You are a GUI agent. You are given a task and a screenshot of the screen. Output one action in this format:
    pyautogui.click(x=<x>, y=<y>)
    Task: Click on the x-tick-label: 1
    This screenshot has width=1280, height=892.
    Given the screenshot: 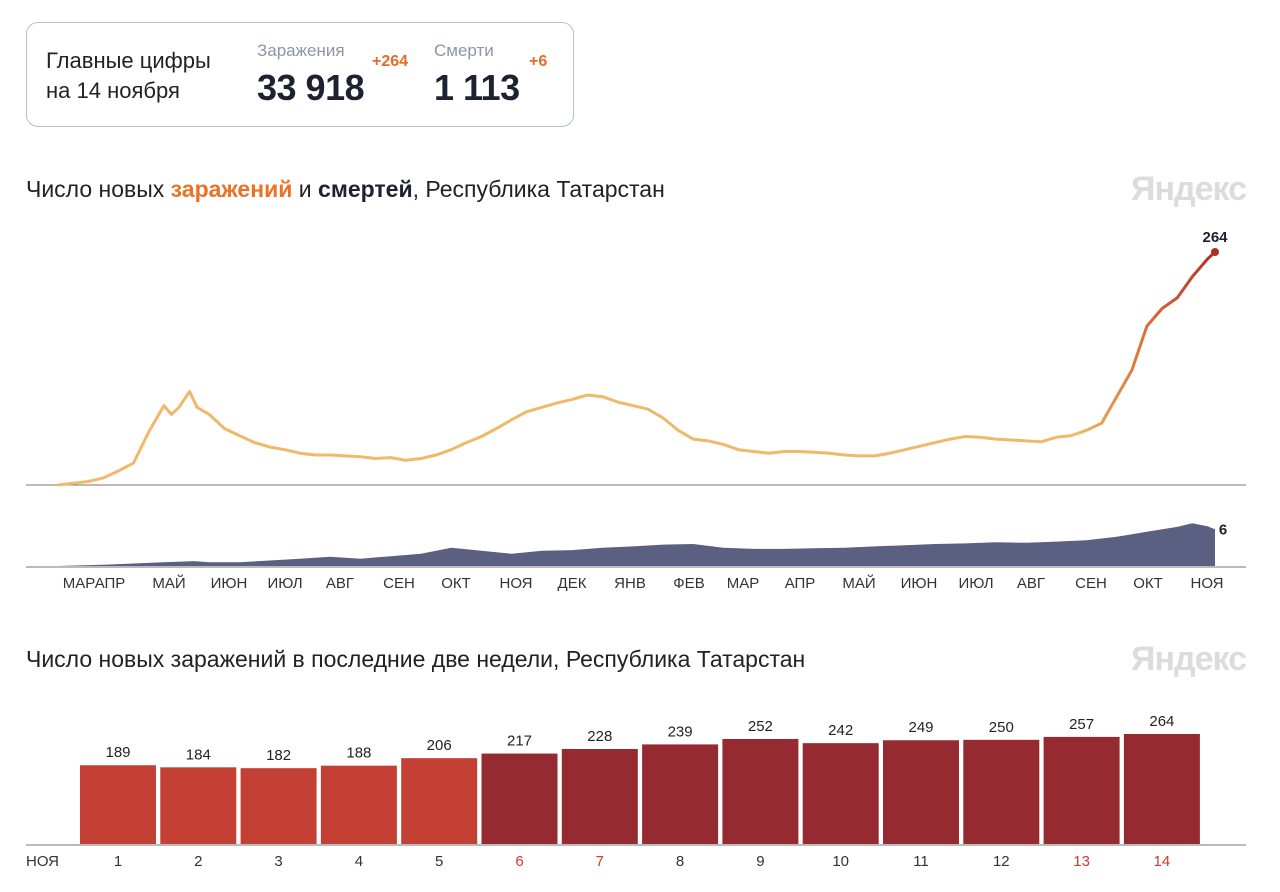 What is the action you would take?
    pyautogui.click(x=118, y=861)
    